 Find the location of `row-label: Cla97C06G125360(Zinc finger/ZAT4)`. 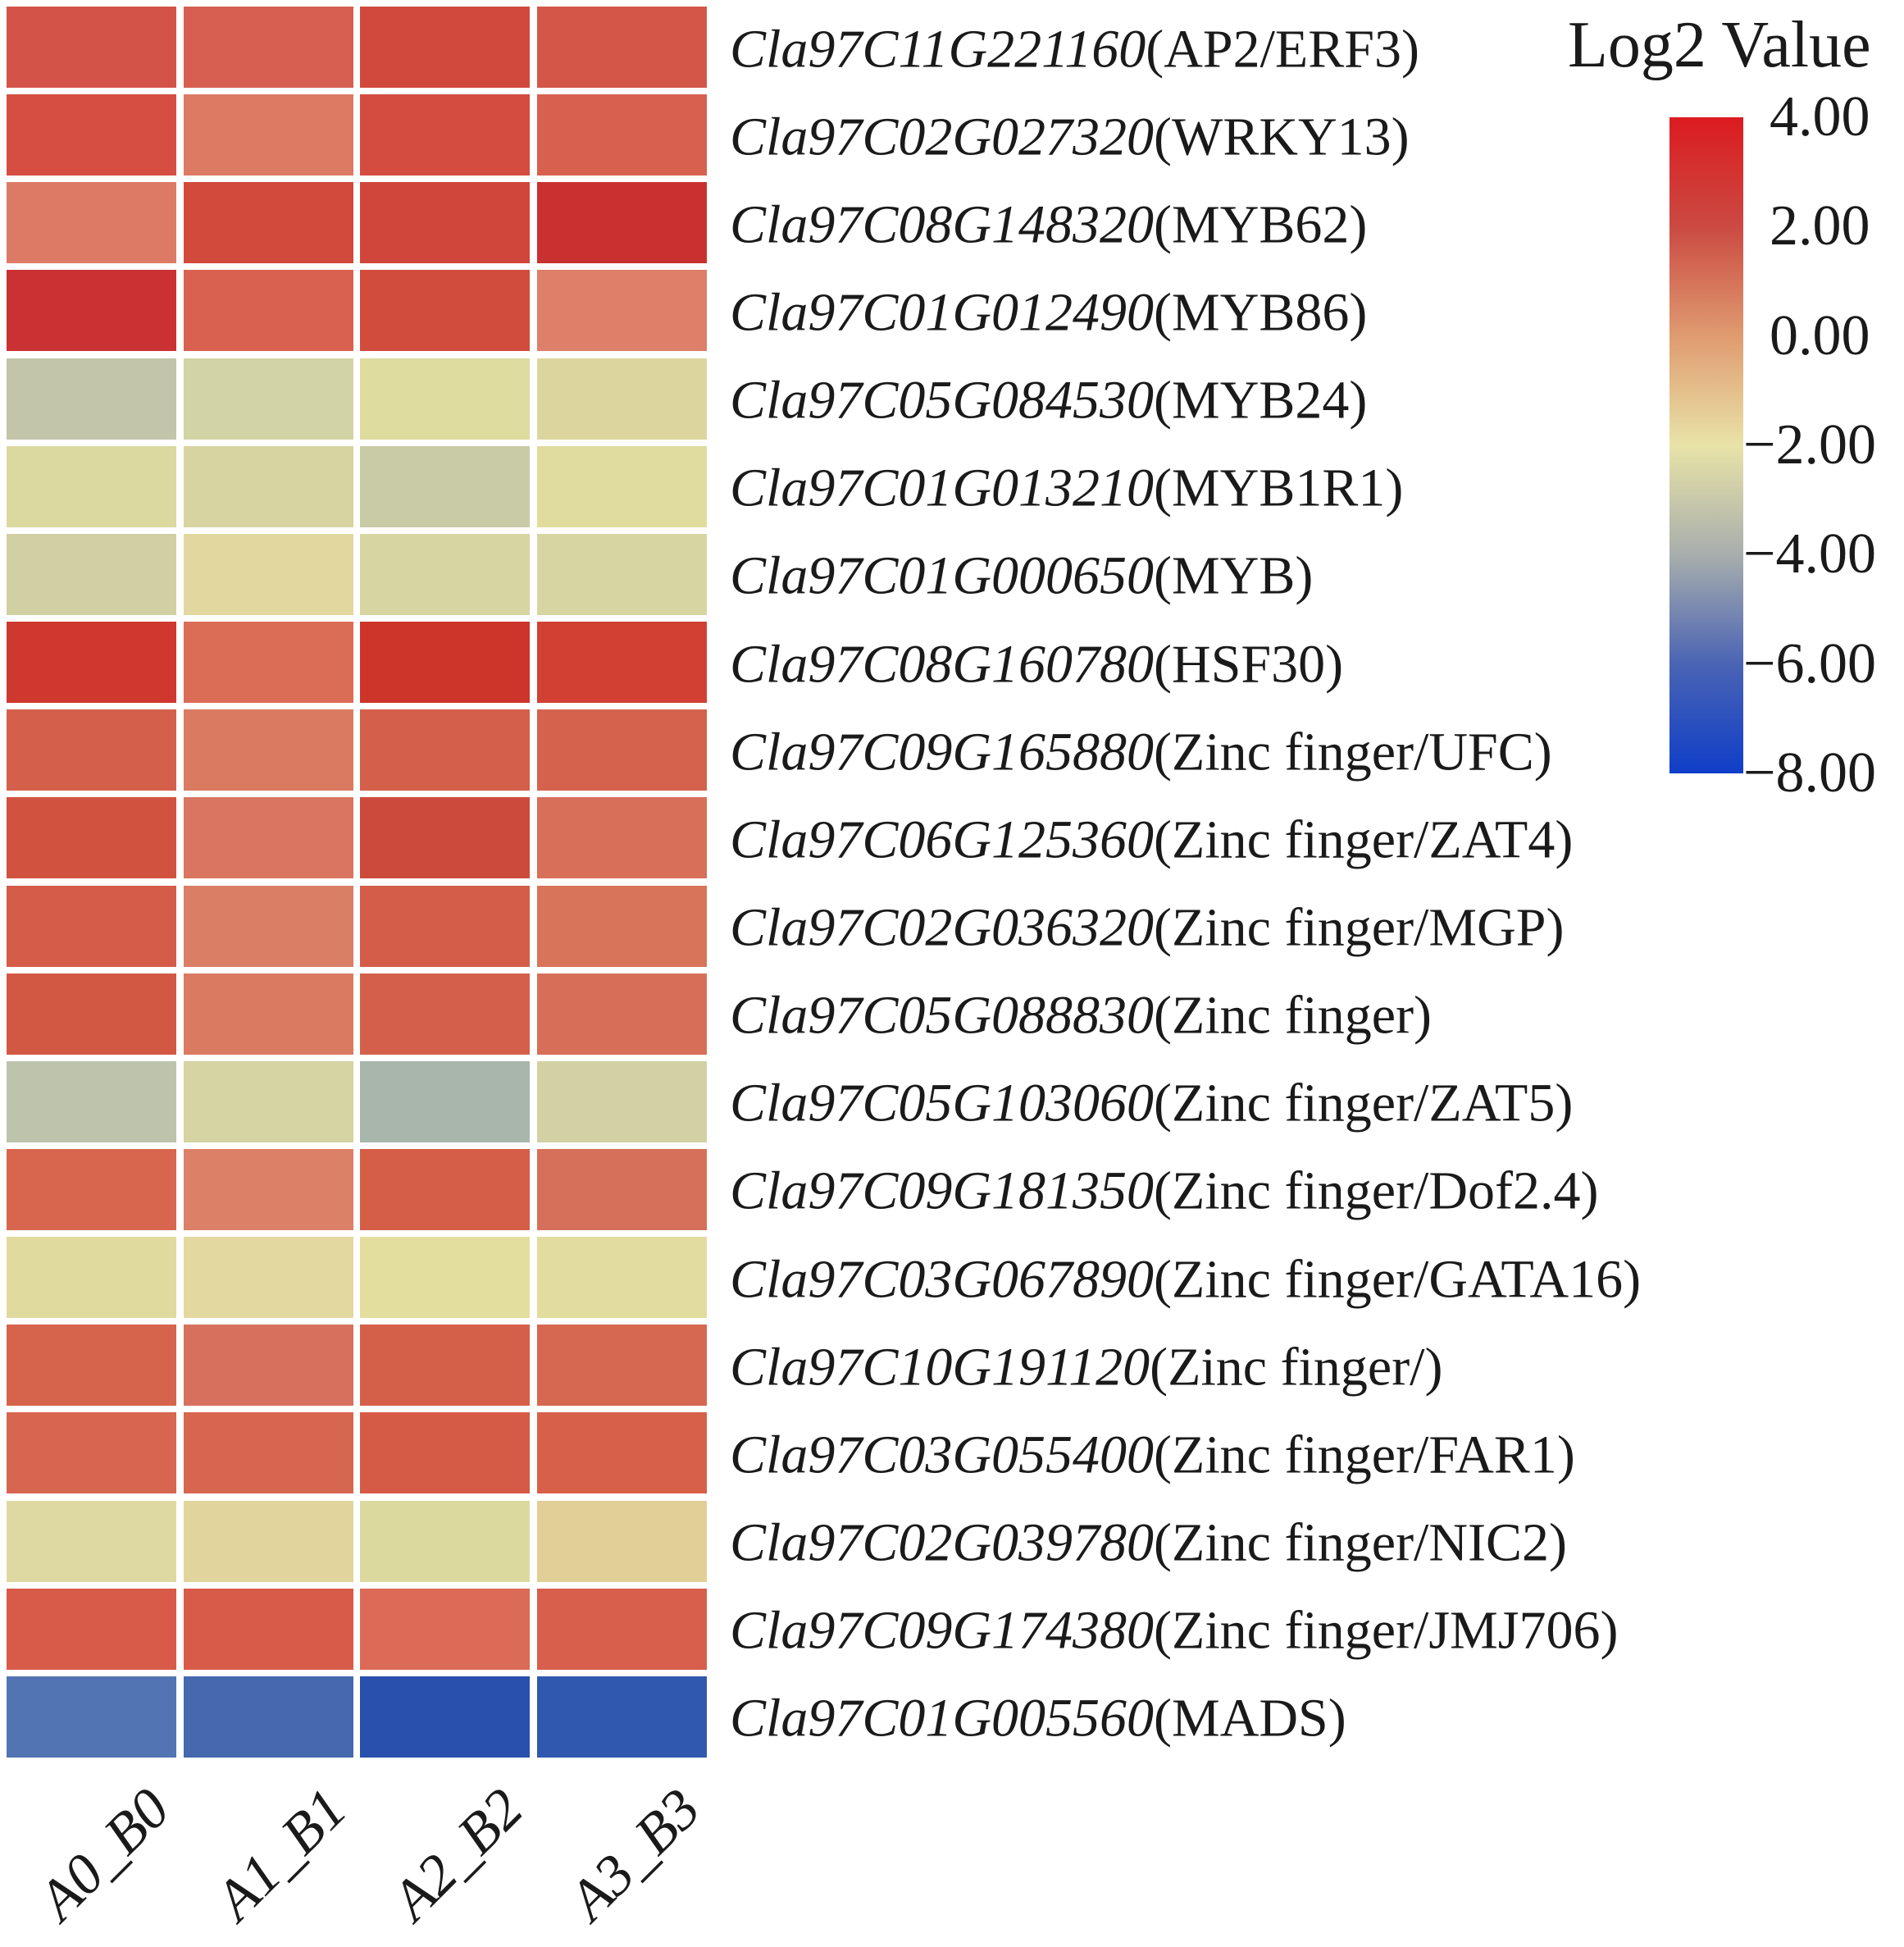

row-label: Cla97C06G125360(Zinc finger/ZAT4) is located at coordinates (1151, 840).